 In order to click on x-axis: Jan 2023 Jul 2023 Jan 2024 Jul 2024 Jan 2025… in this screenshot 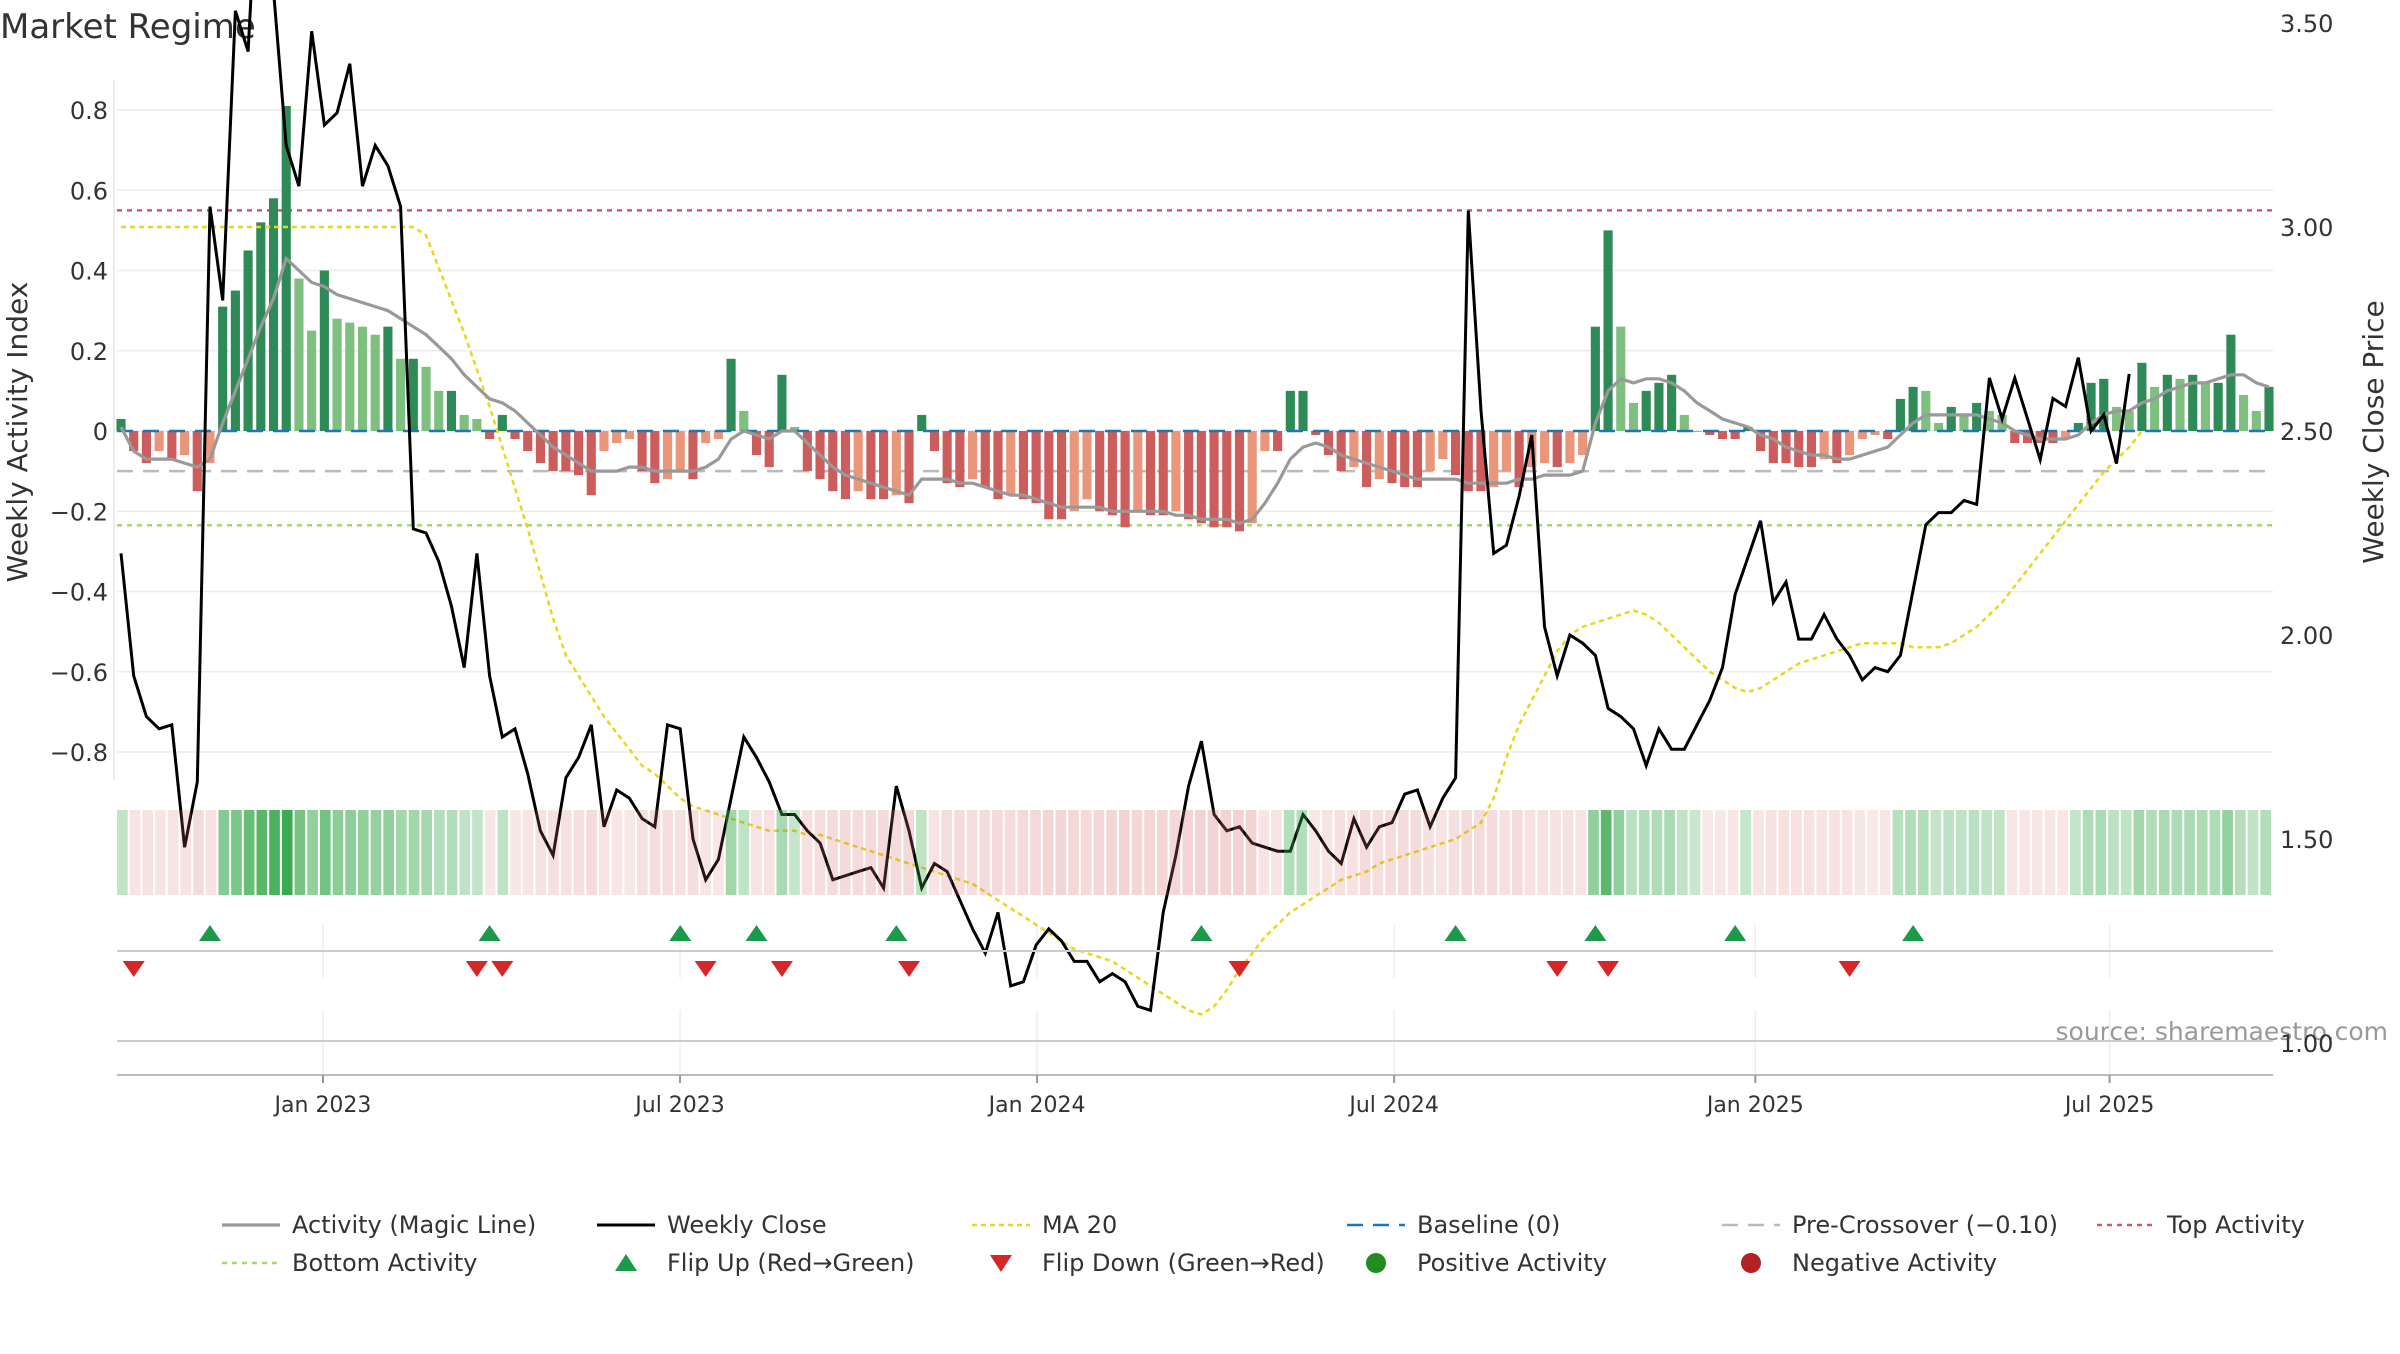, I will do `click(1195, 1079)`.